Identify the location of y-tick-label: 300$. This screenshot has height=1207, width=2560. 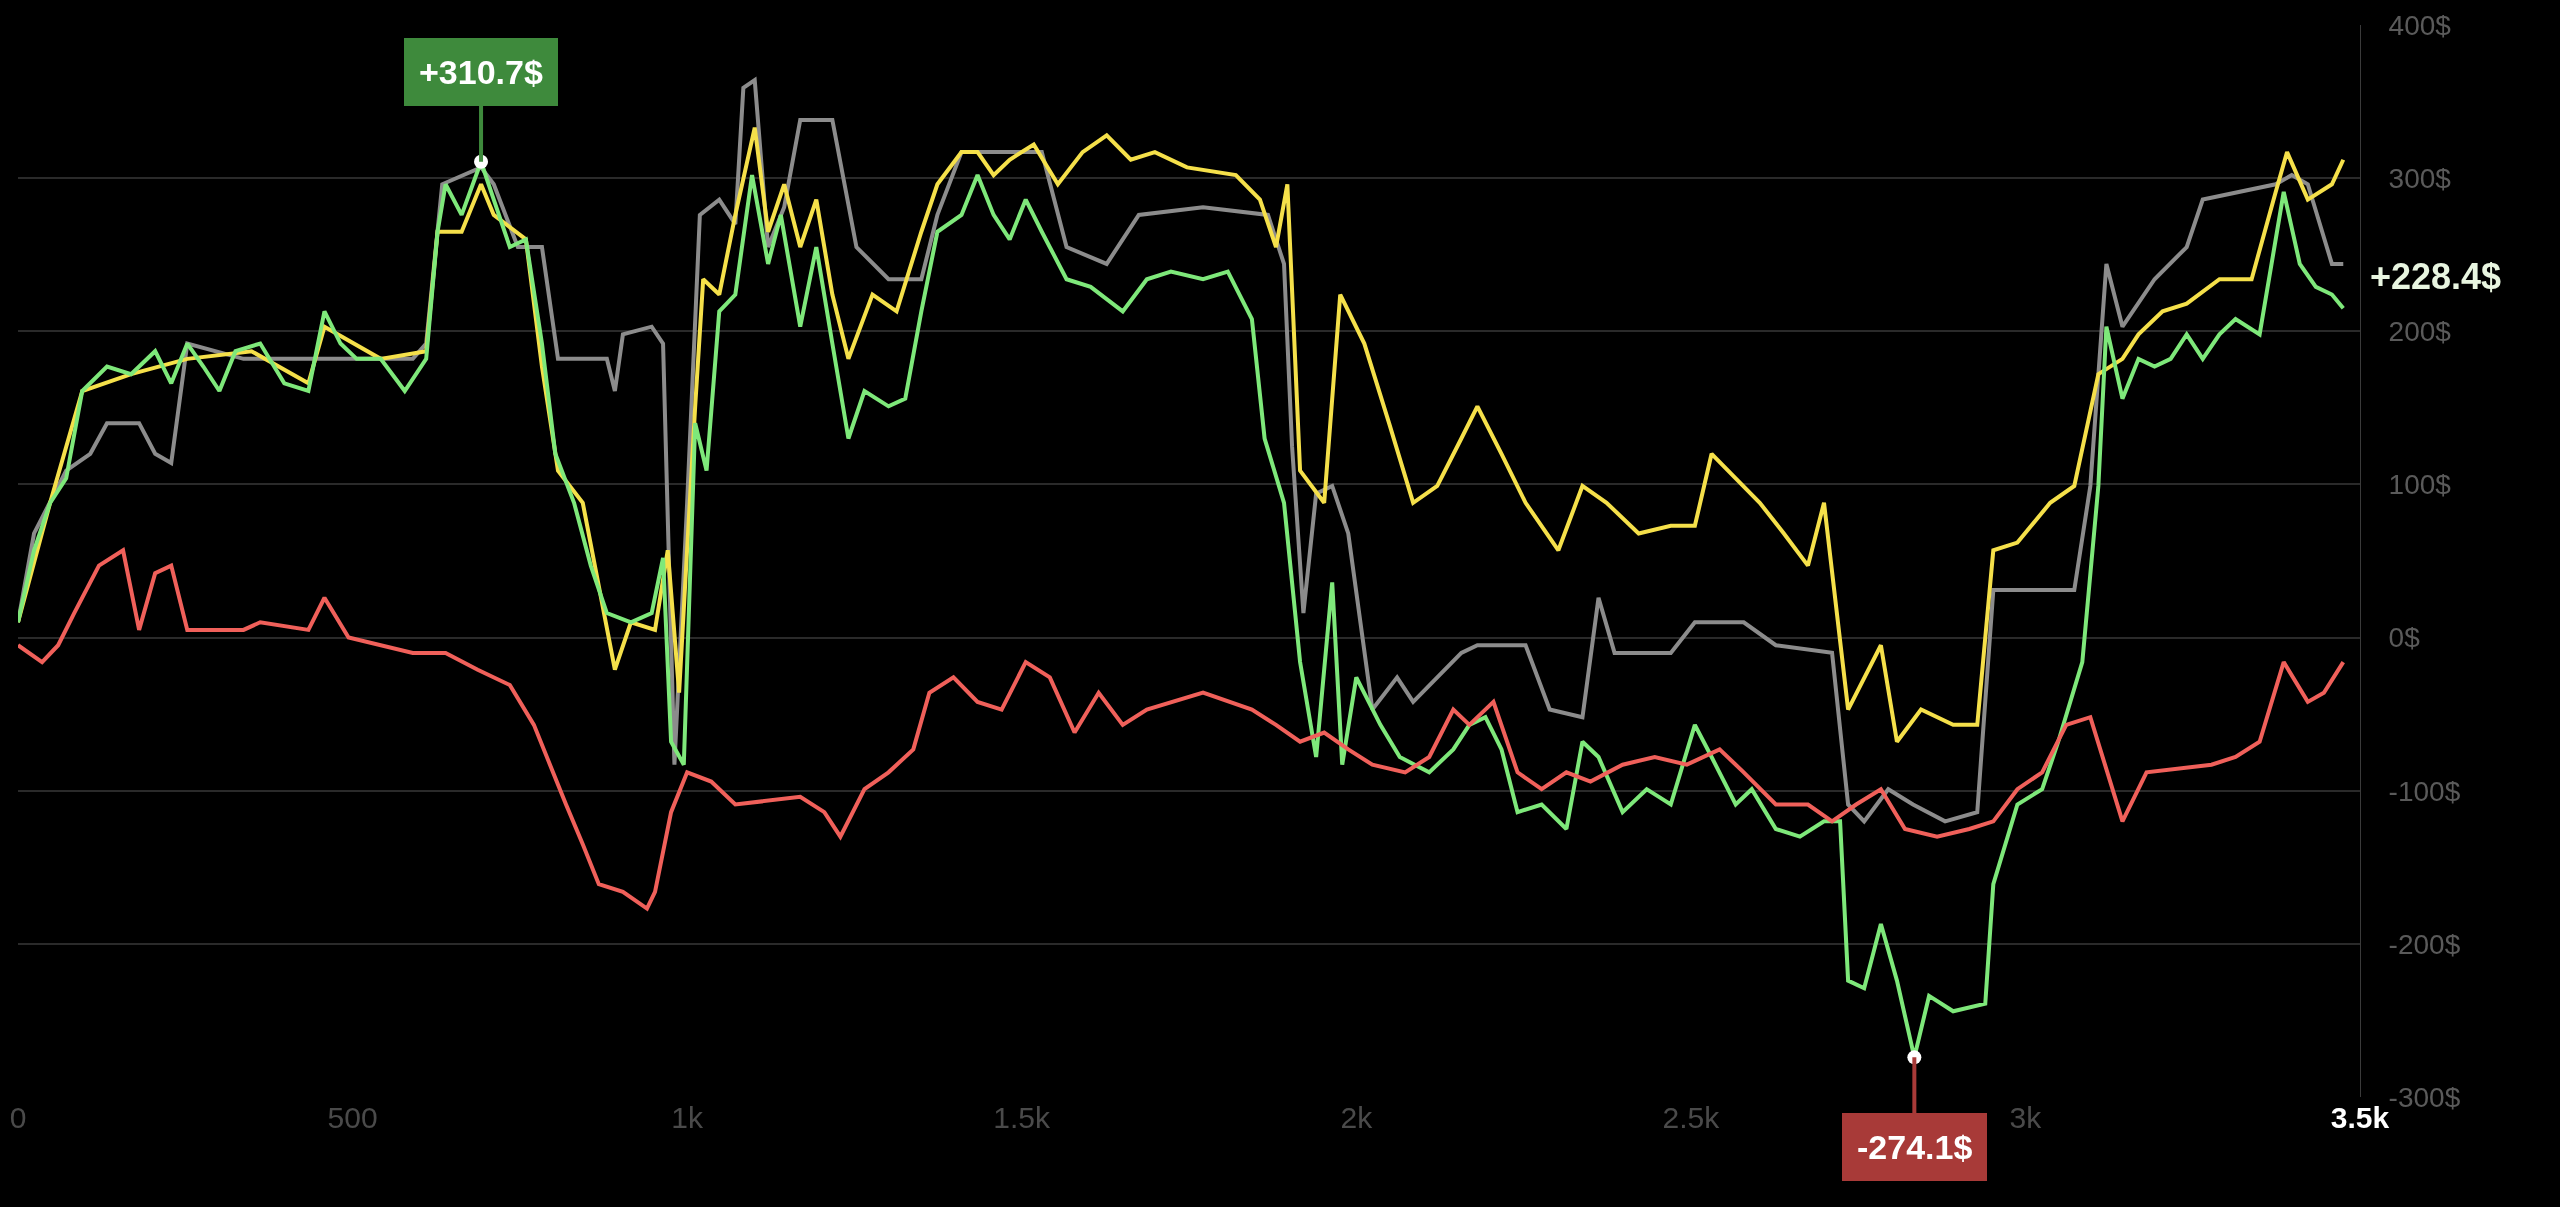
(2420, 178).